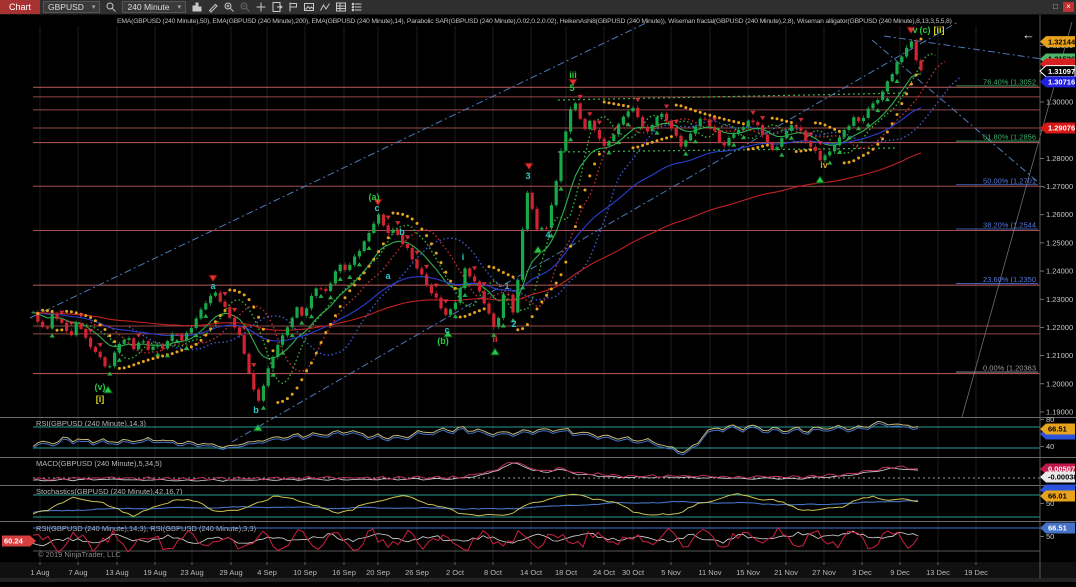 The image size is (1076, 587). Describe the element at coordinates (1009, 81) in the screenshot. I see `fib-label: 76.40% (1.3052` at that location.